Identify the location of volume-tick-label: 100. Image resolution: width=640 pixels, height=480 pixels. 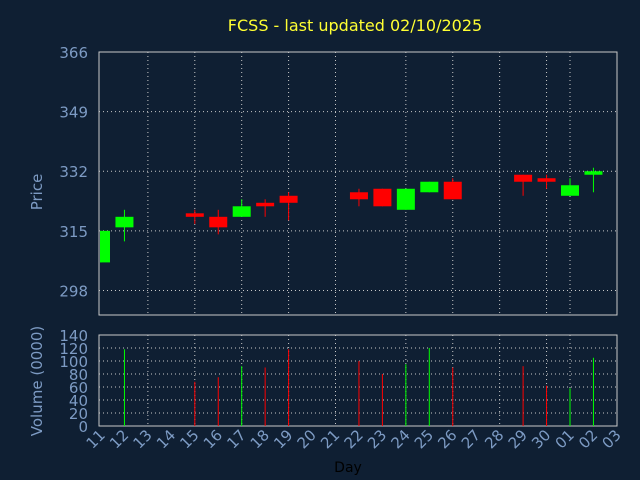
(73, 362).